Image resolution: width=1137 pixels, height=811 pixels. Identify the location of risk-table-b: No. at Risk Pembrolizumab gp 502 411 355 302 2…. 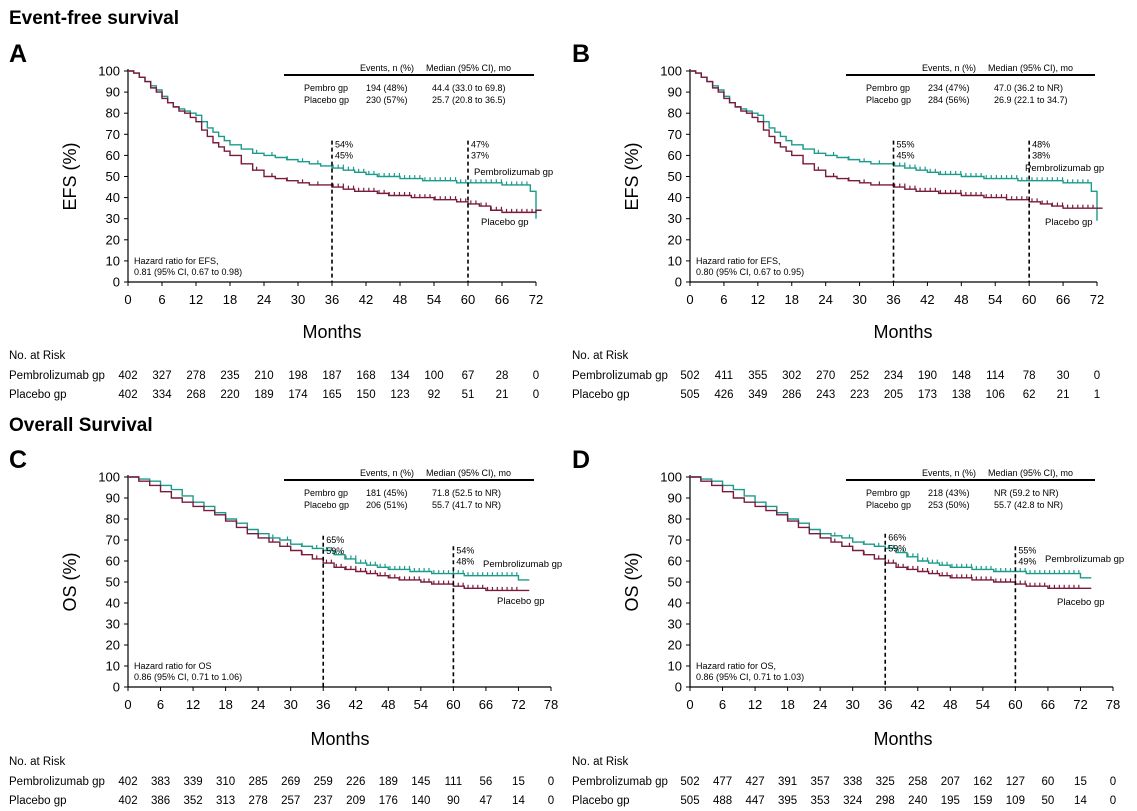
(852, 377).